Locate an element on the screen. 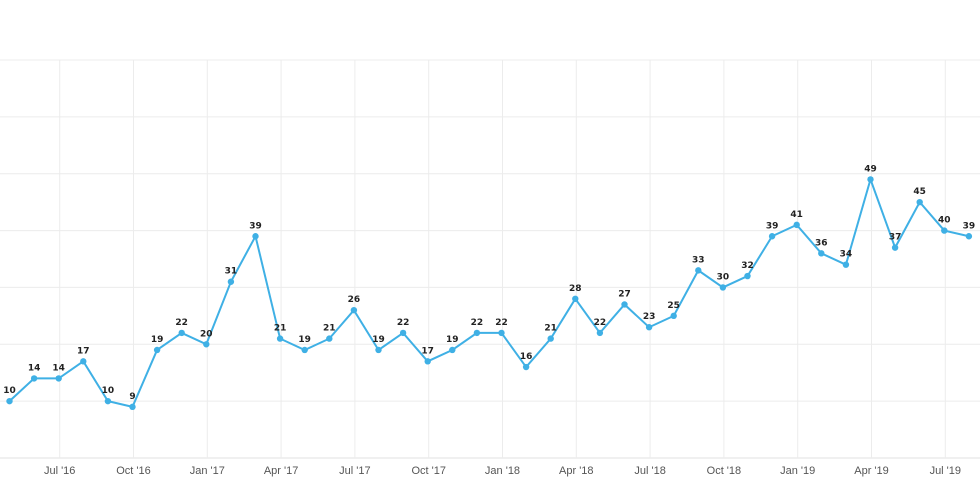  x-tick-label: Oct '18 is located at coordinates (724, 471).